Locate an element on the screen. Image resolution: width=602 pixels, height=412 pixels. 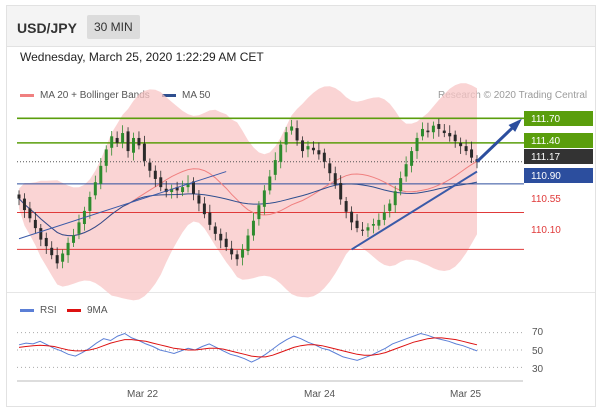
long-trendline is located at coordinates (122, 205).